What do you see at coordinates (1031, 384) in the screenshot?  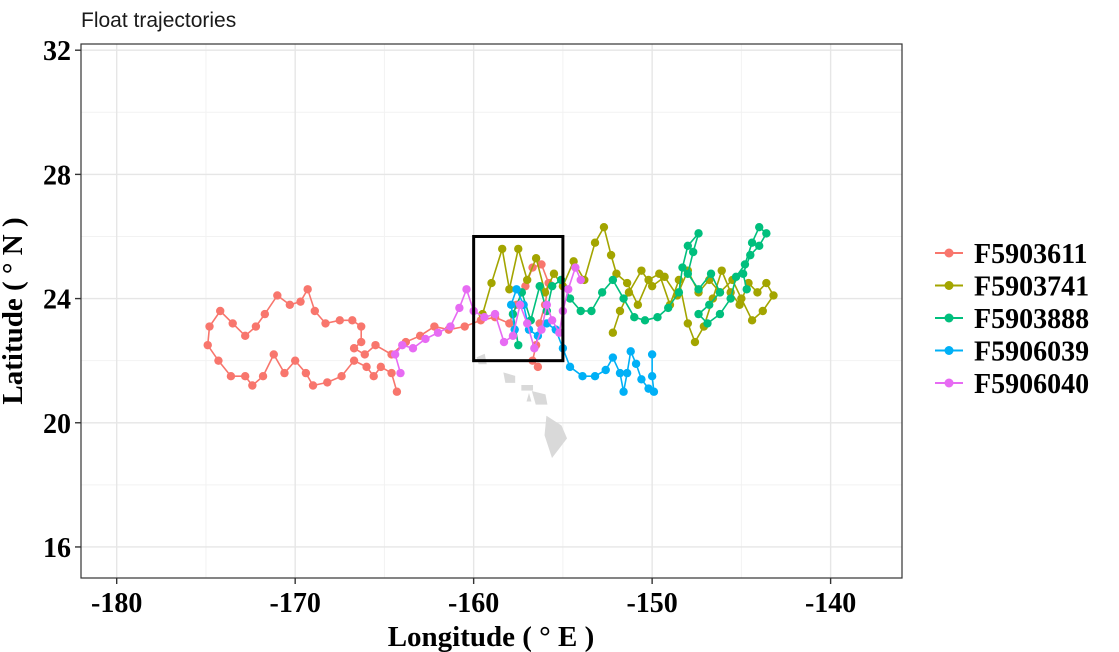 I see `legend-label: F5906040` at bounding box center [1031, 384].